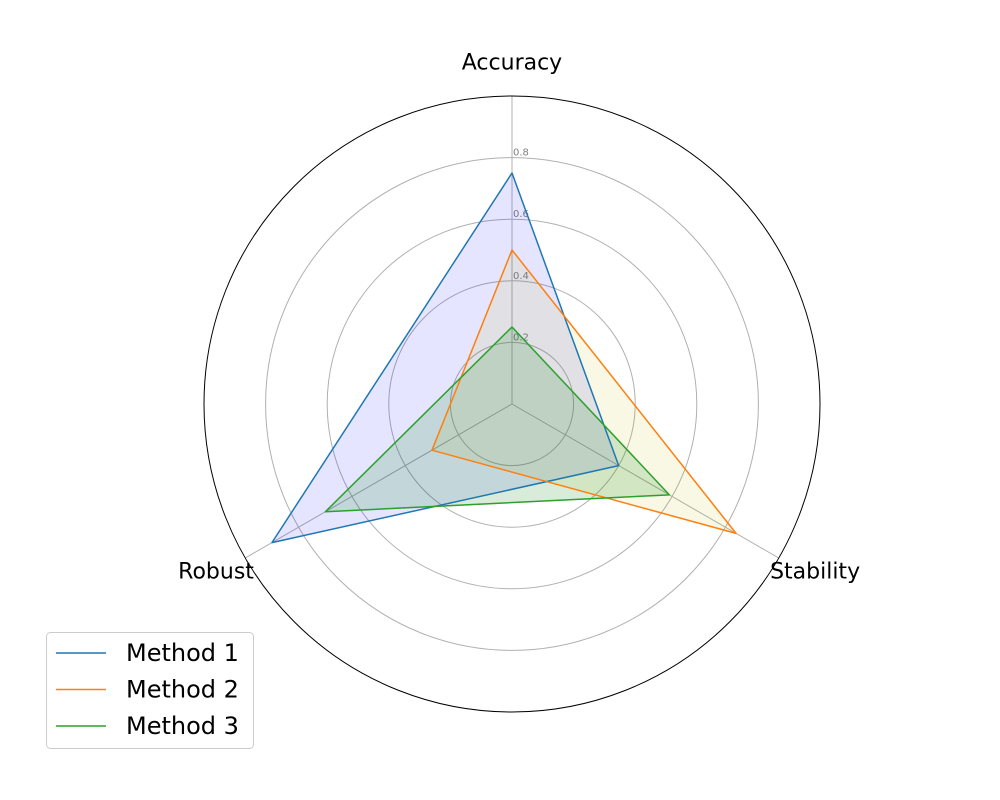 The height and width of the screenshot is (800, 1000). Describe the element at coordinates (379, 481) in the screenshot. I see `grid-spoke` at that location.